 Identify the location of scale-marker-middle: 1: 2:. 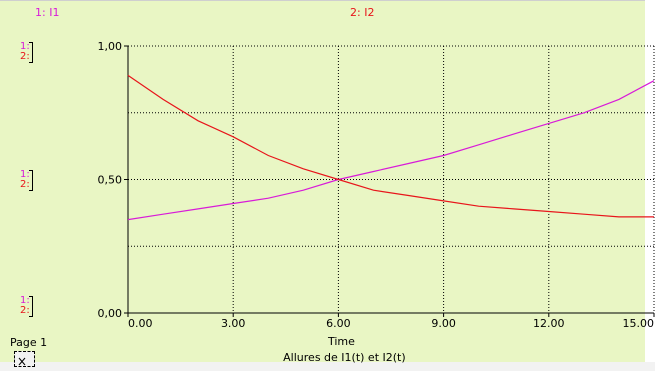
(27, 180).